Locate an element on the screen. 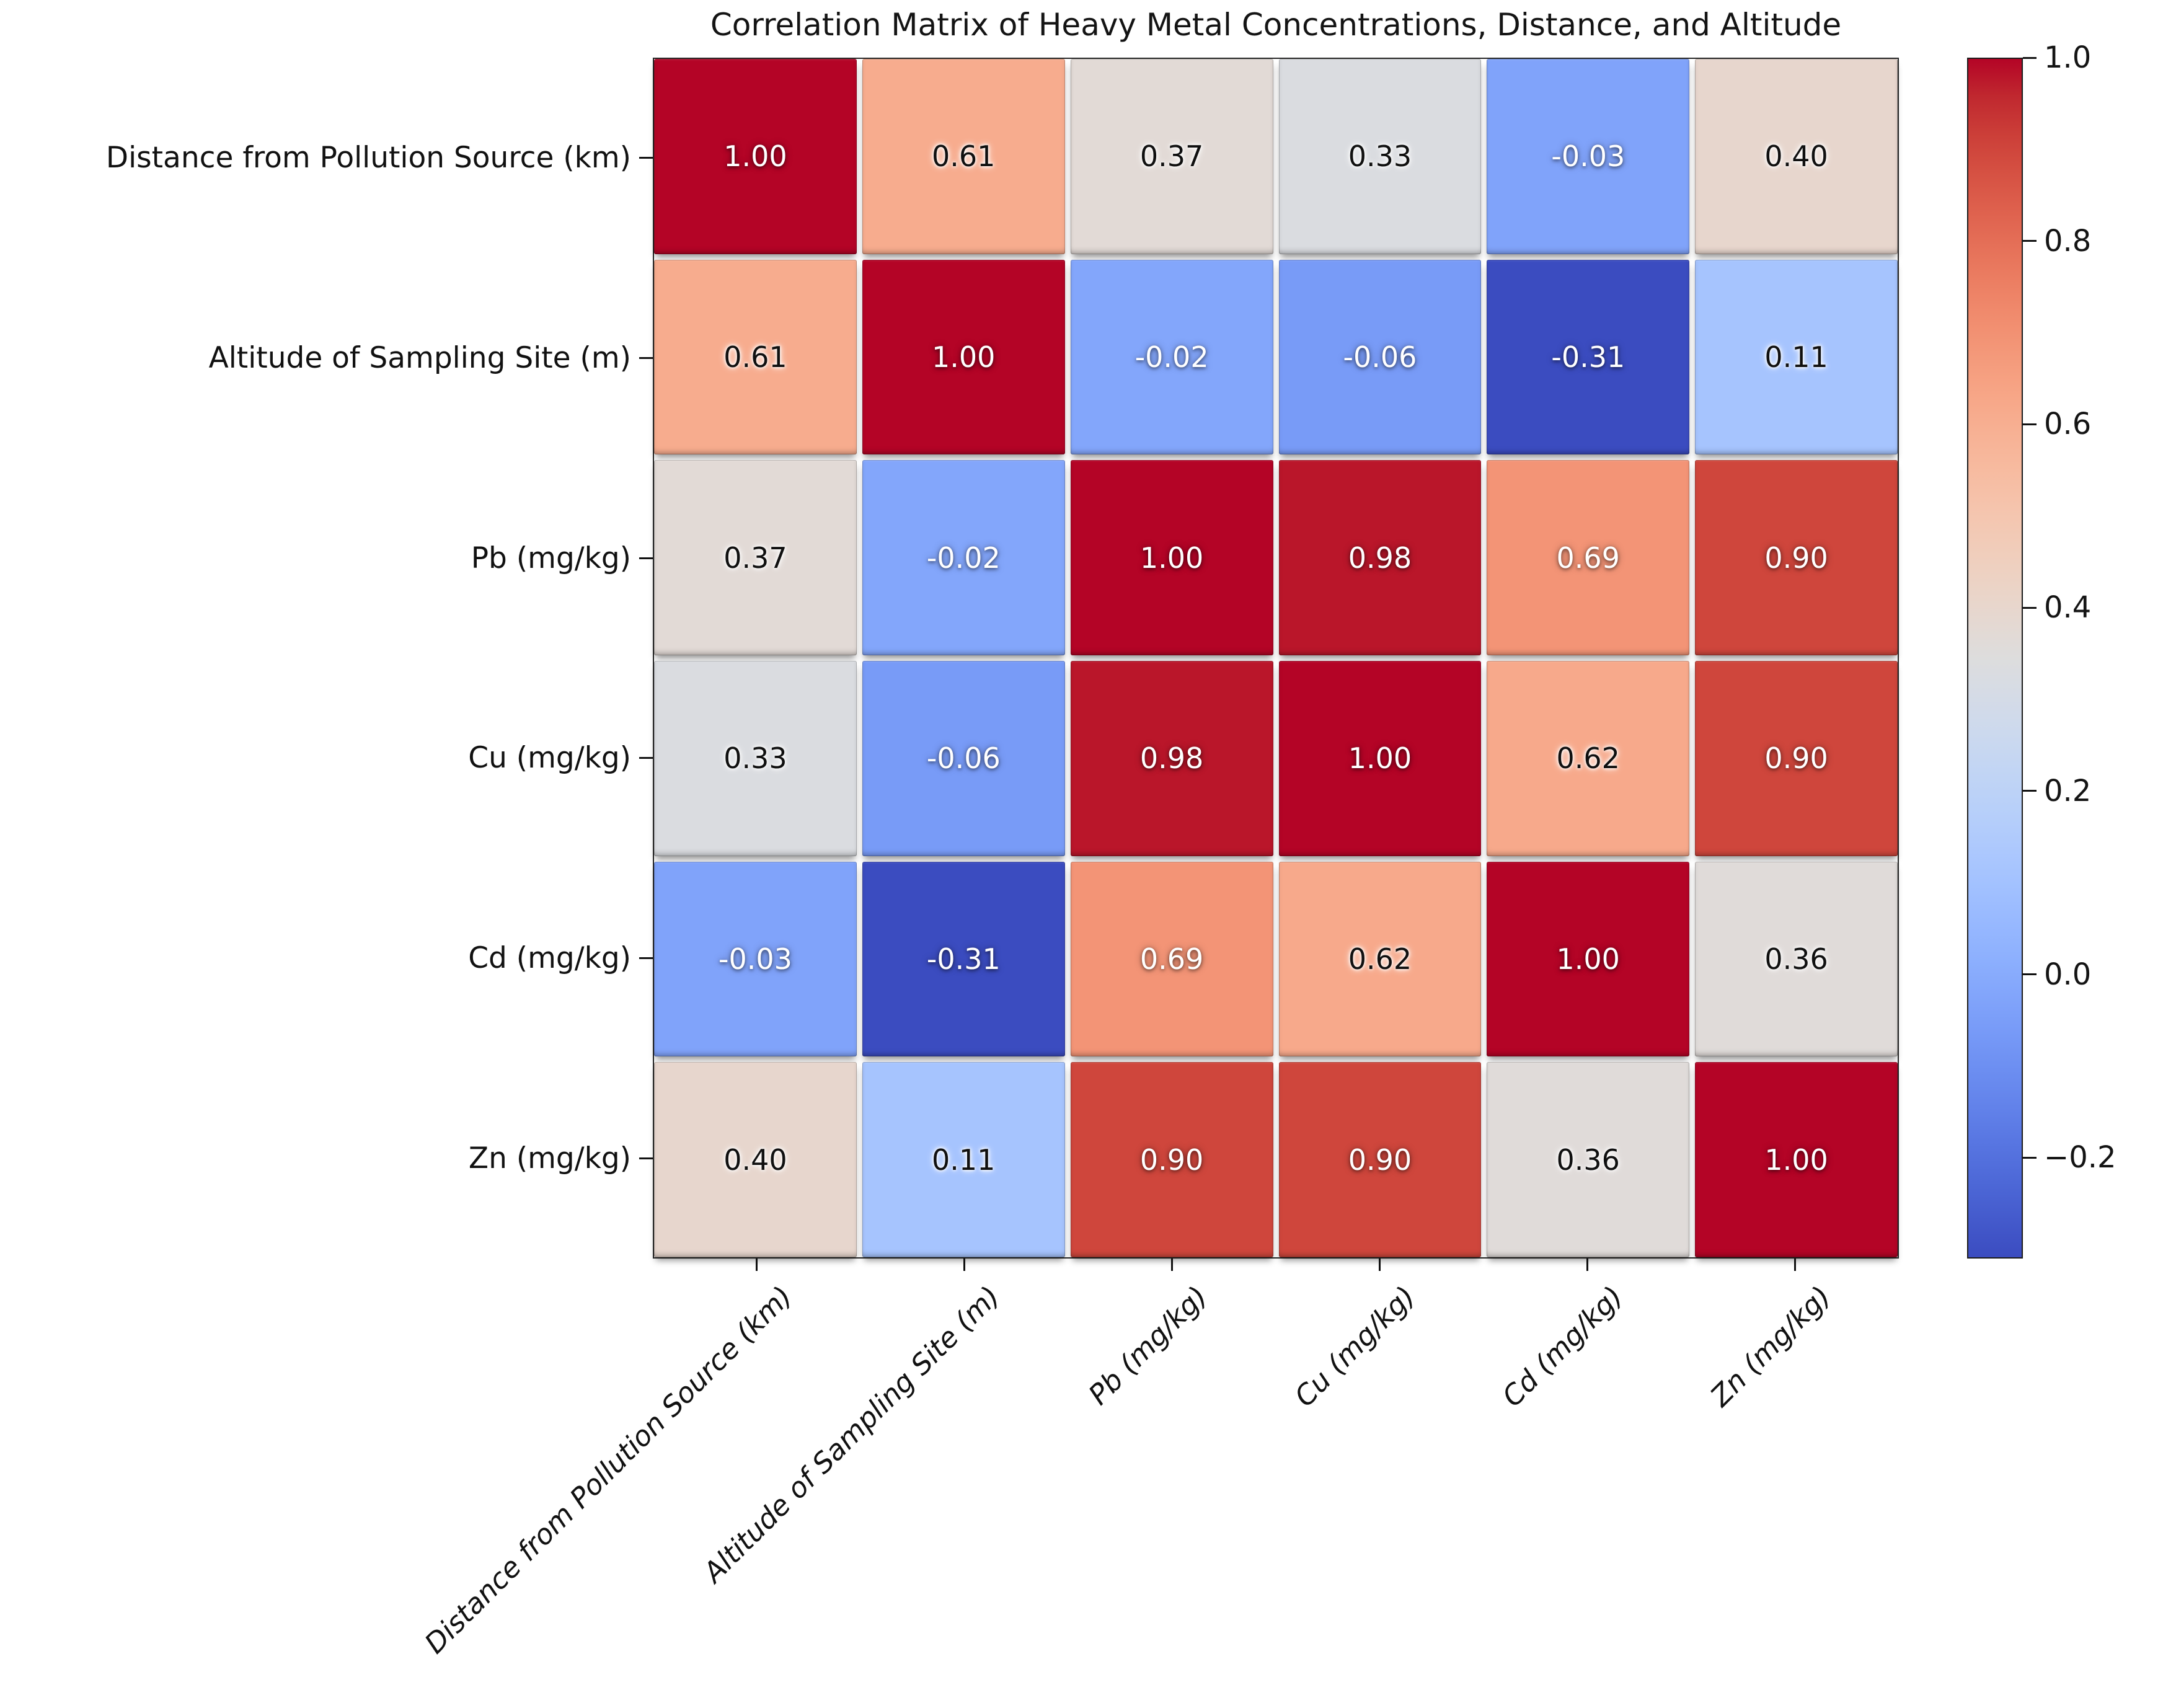 Image resolution: width=2176 pixels, height=1708 pixels. y-axis-label: Pb (mg/kg) is located at coordinates (551, 558).